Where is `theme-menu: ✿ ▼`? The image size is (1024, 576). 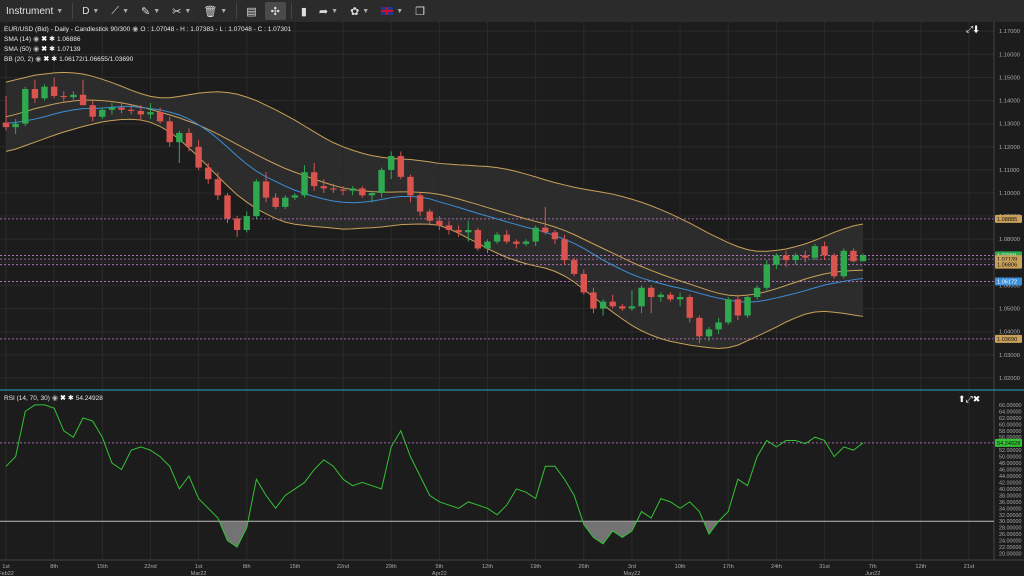
theme-menu: ✿ ▼ is located at coordinates (359, 11).